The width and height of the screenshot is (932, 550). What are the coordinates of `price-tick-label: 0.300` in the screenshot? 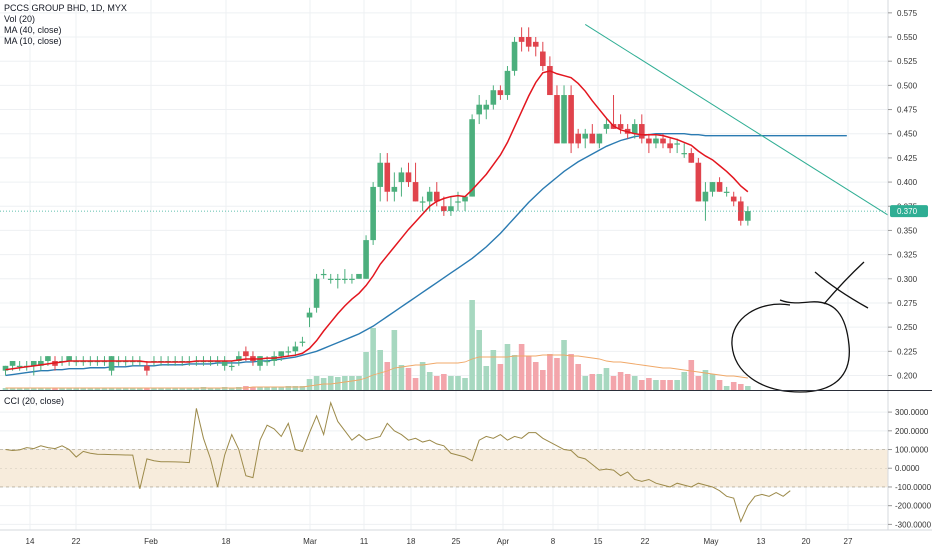 It's located at (907, 279).